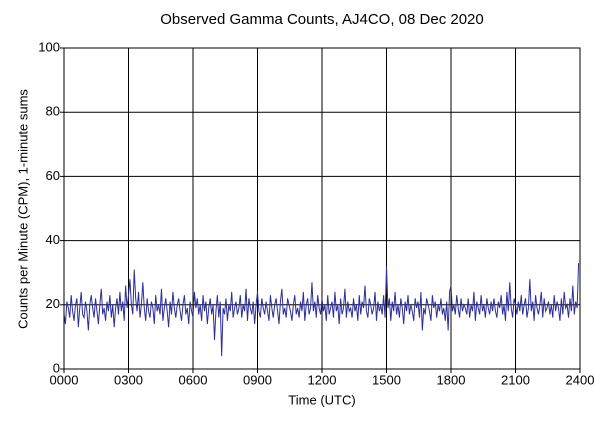 Image resolution: width=600 pixels, height=428 pixels. What do you see at coordinates (49, 46) in the screenshot?
I see `y-tick-label: 100` at bounding box center [49, 46].